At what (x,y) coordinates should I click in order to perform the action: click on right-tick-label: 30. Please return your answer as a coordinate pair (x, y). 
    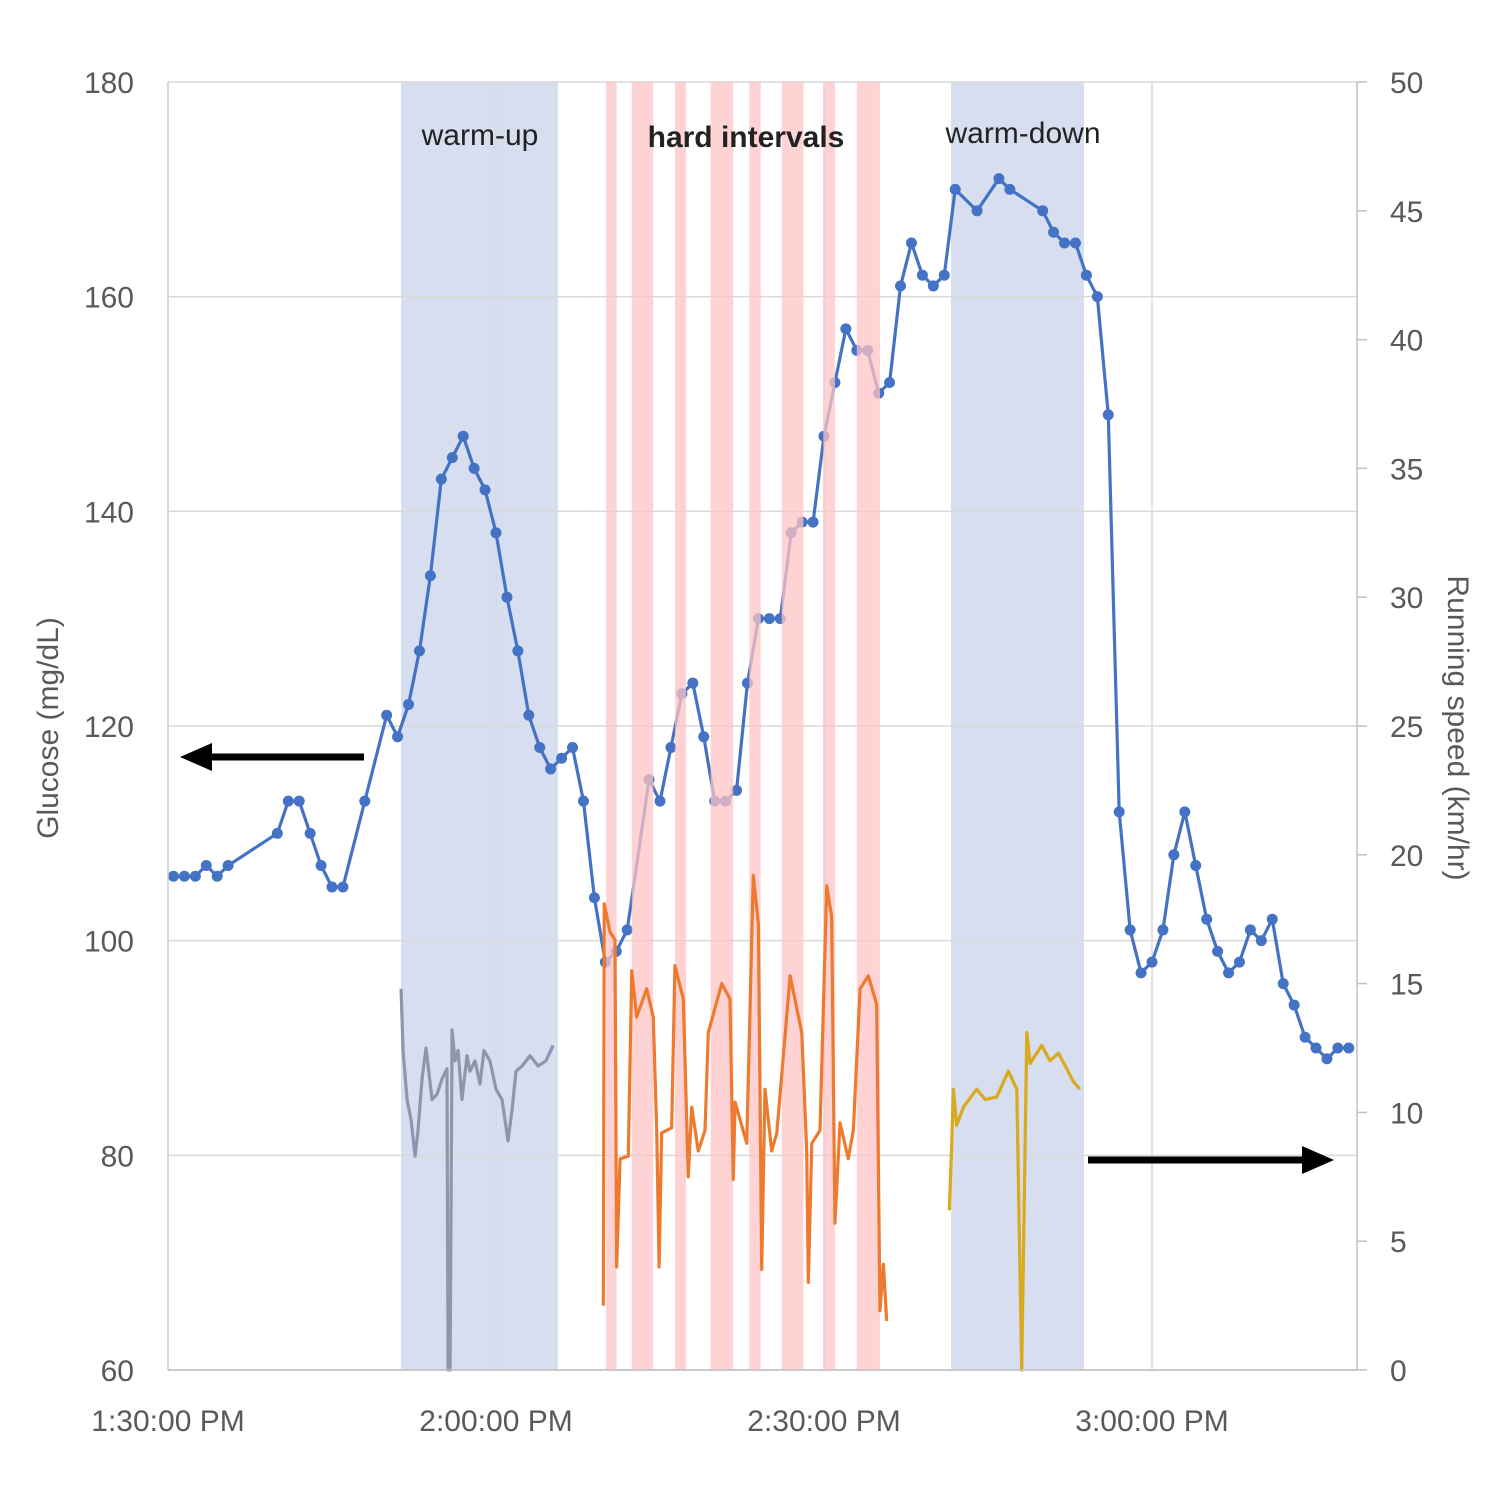
    Looking at the image, I should click on (1406, 598).